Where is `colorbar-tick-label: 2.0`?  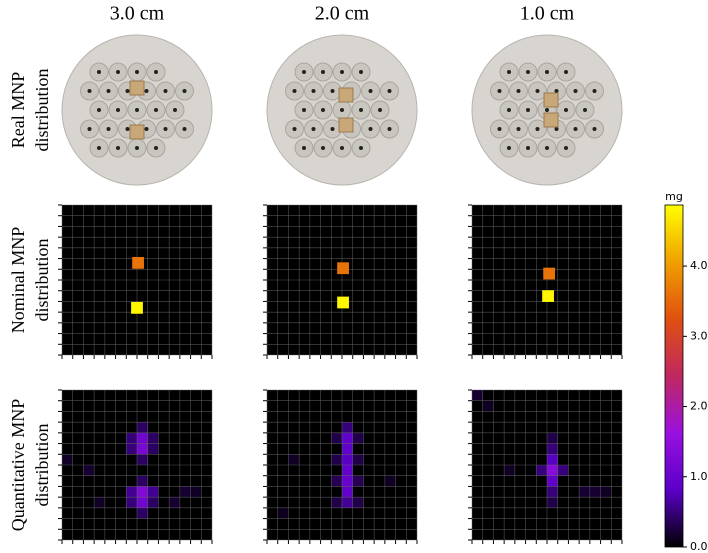
colorbar-tick-label: 2.0 is located at coordinates (699, 406).